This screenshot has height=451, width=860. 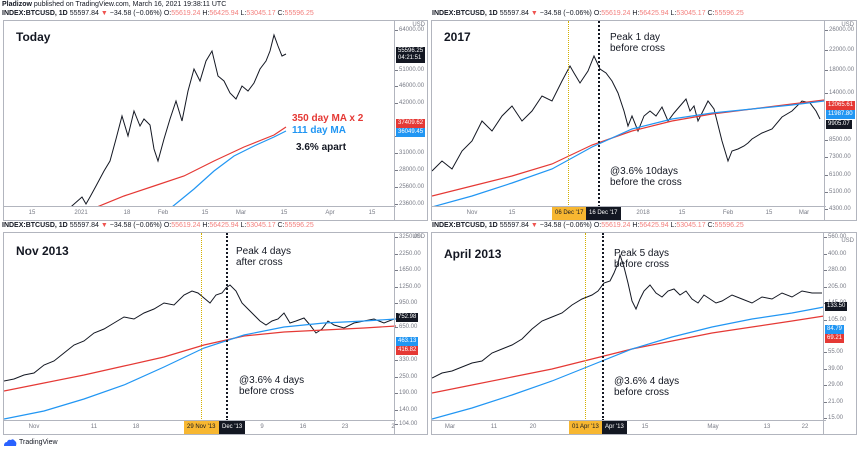 I want to click on y-tick: 400.00, so click(x=835, y=254).